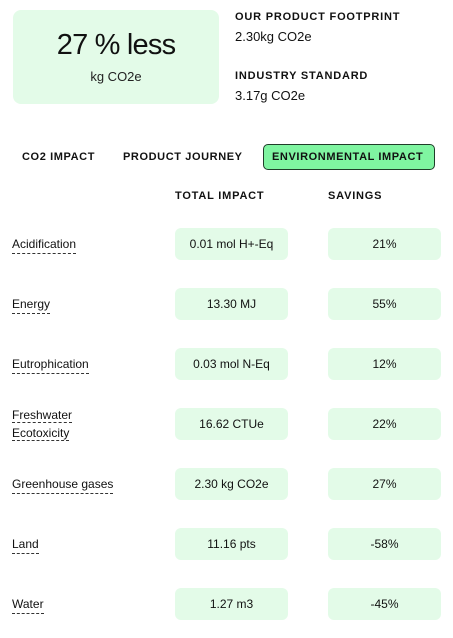 The width and height of the screenshot is (453, 638). What do you see at coordinates (231, 544) in the screenshot?
I see `impact-value: 11.16 pts` at bounding box center [231, 544].